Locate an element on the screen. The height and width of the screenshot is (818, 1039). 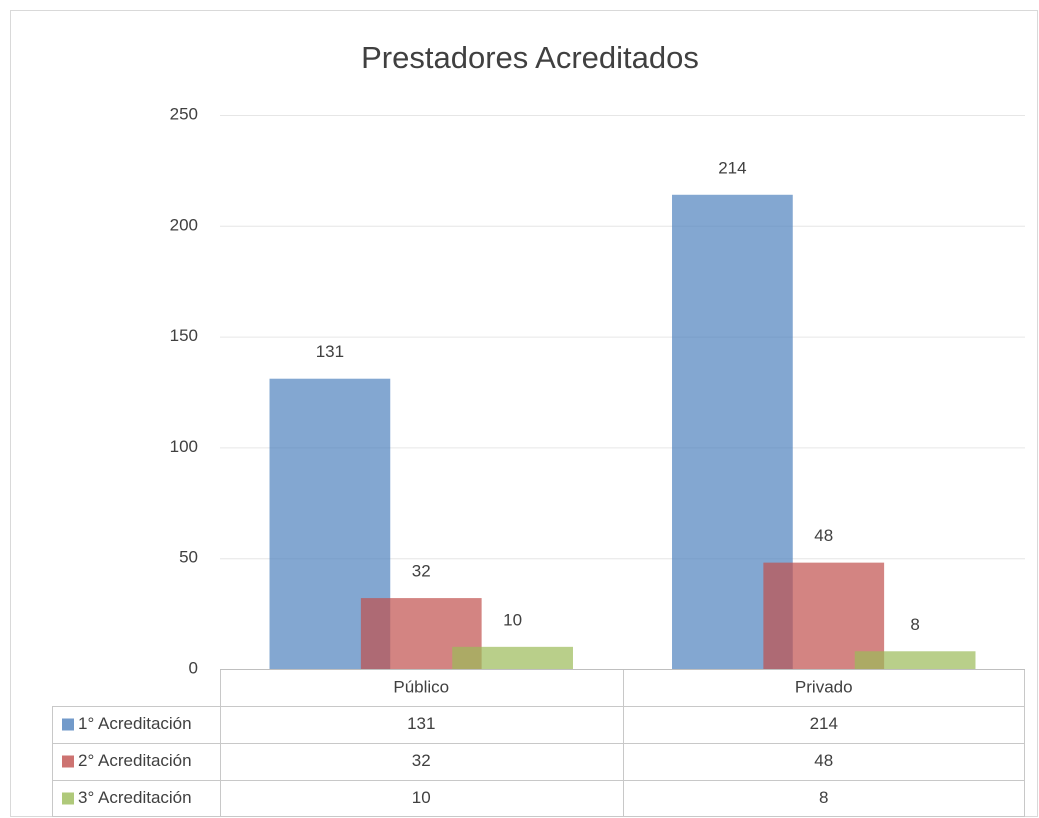
x-tick-label: Privado is located at coordinates (824, 686).